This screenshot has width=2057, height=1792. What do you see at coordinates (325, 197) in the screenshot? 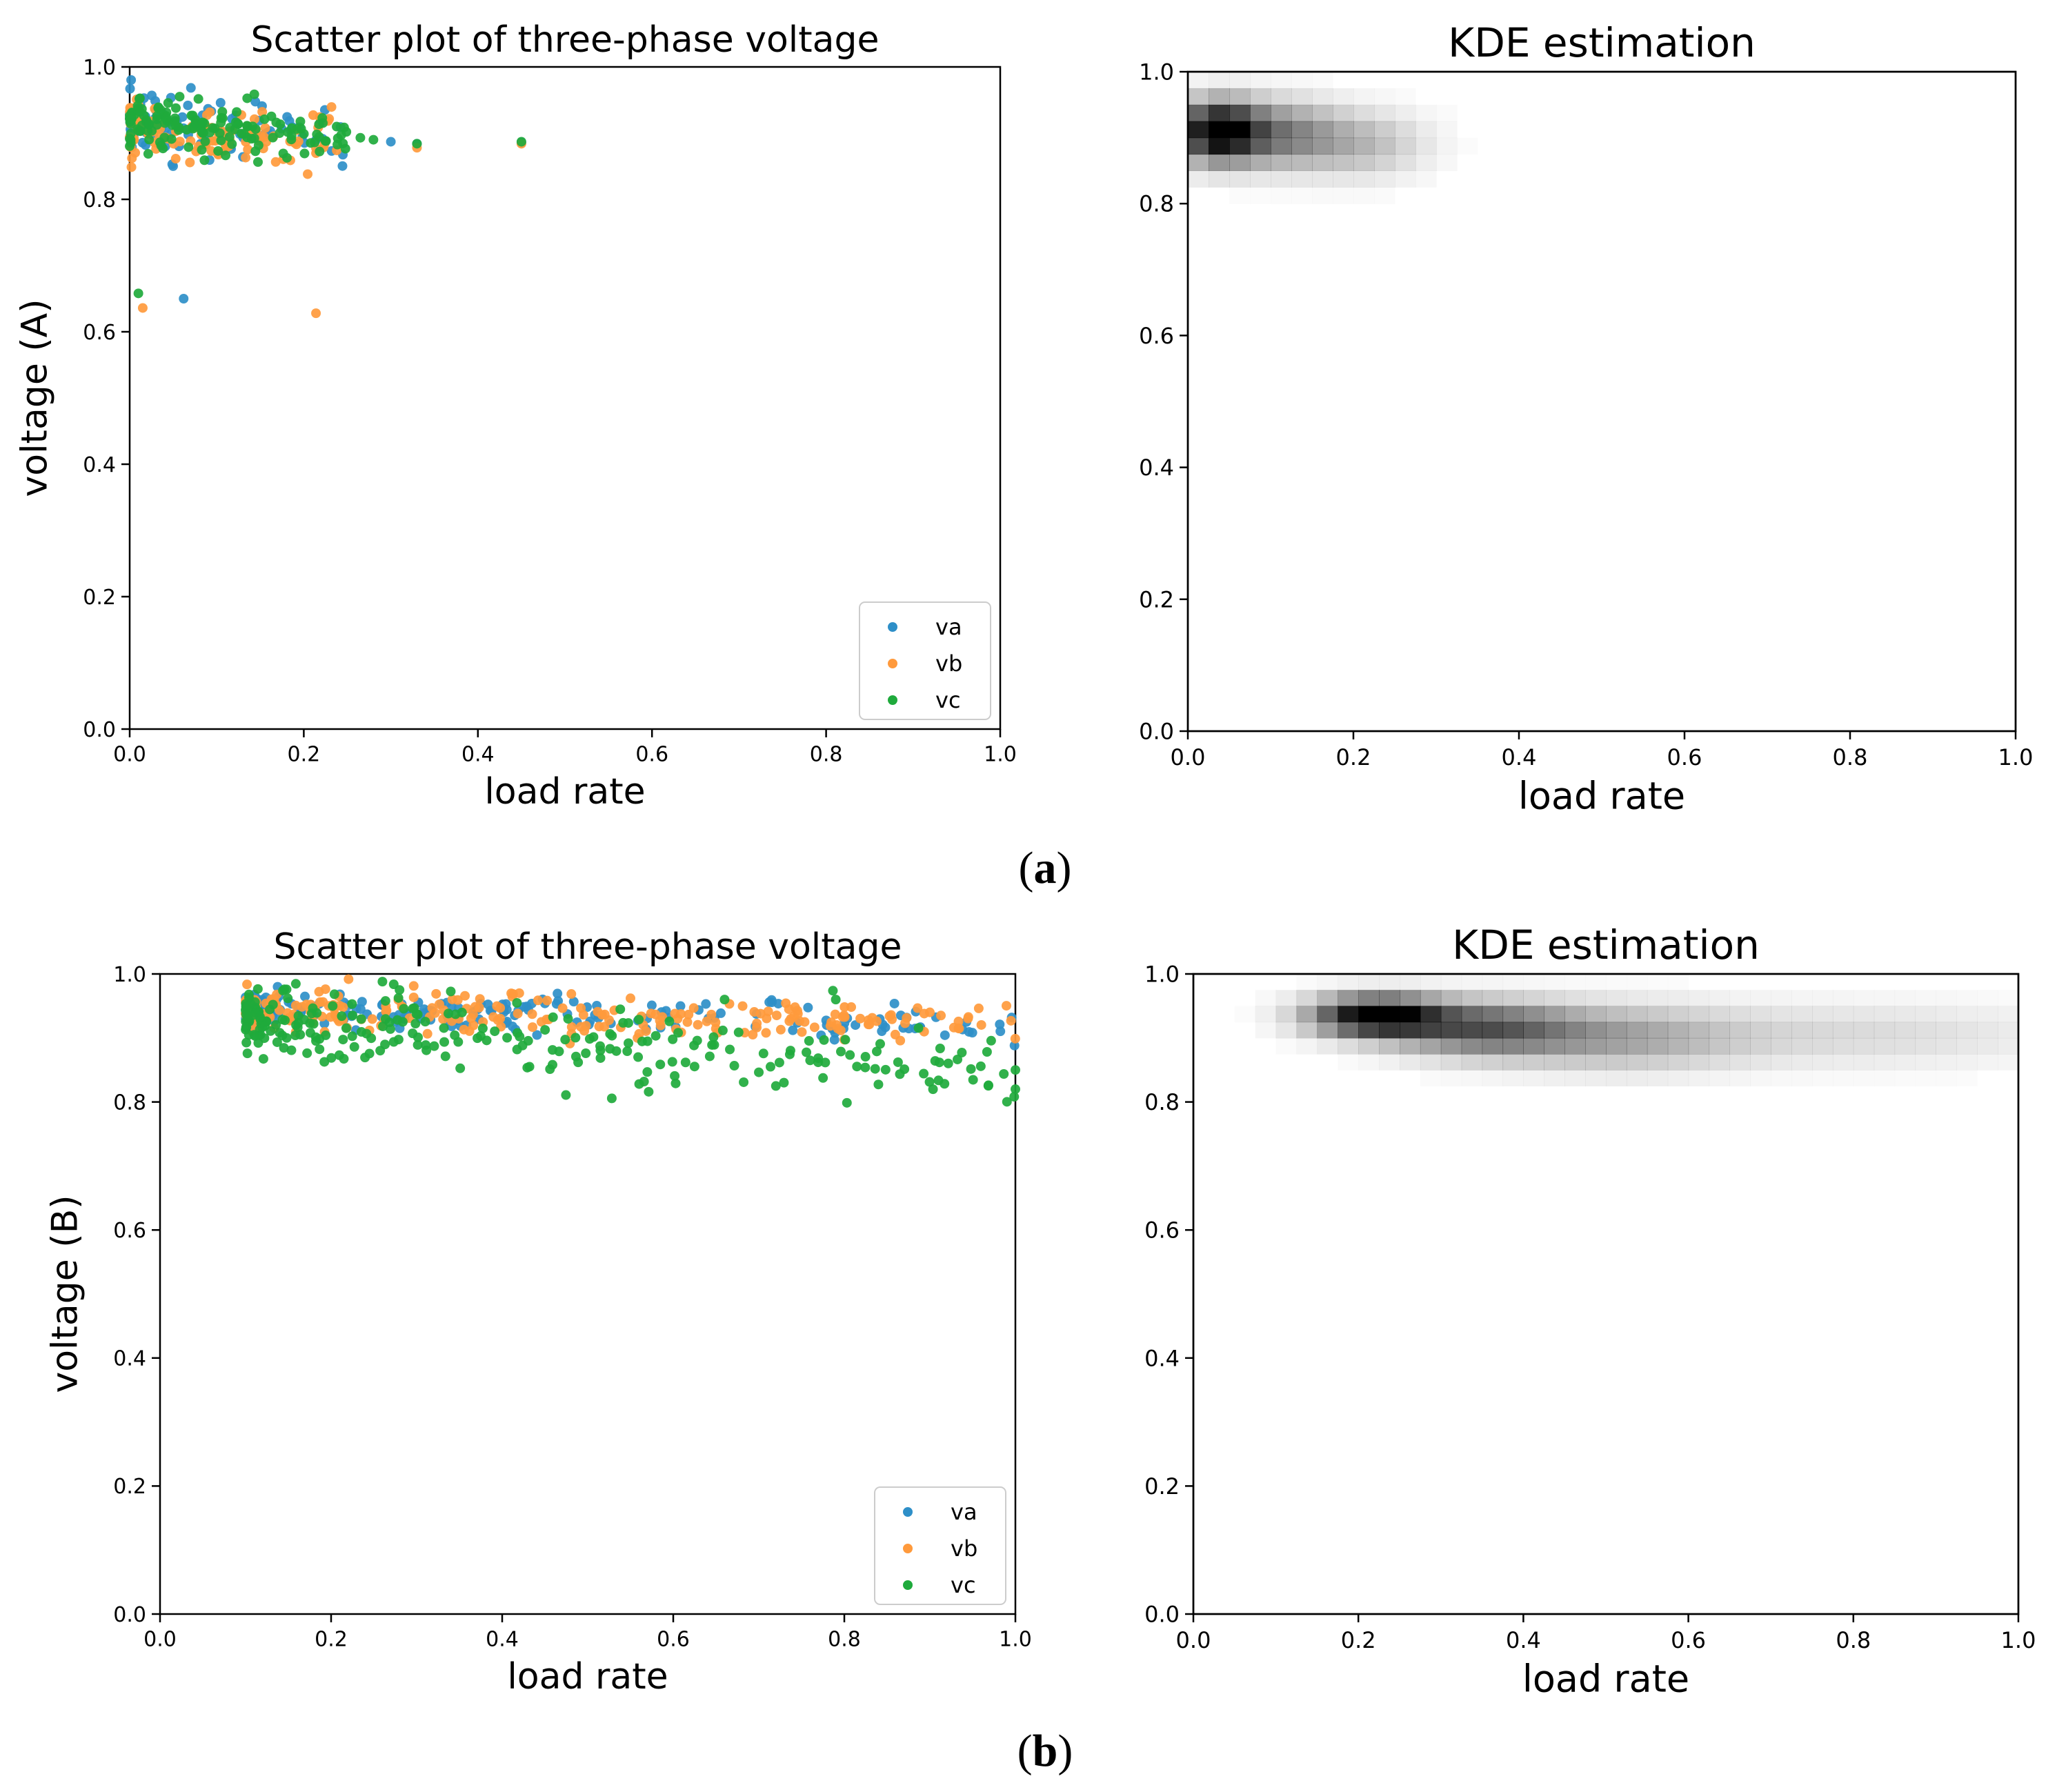
I see `scatter-points` at bounding box center [325, 197].